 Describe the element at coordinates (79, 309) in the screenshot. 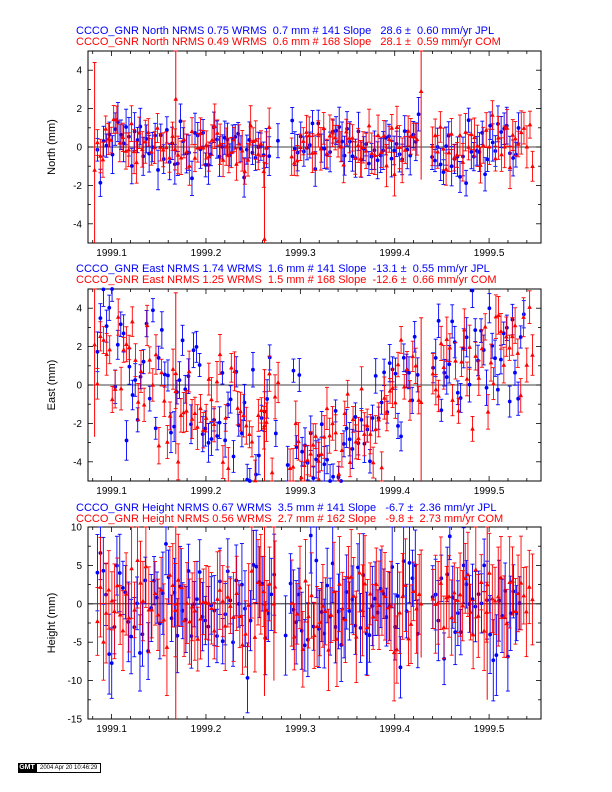

I see `y-tick-label: 4` at that location.